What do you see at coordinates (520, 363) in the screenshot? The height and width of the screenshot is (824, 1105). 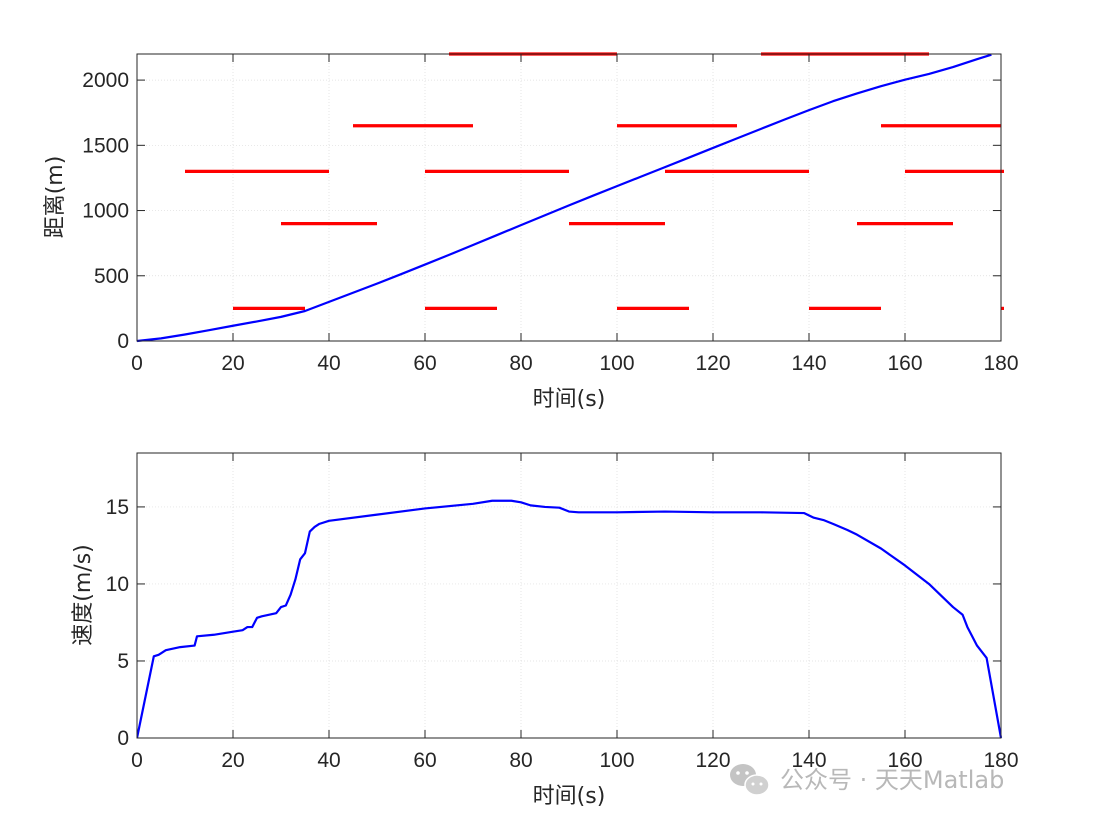 I see `distance-x-tick-label-80: 80` at bounding box center [520, 363].